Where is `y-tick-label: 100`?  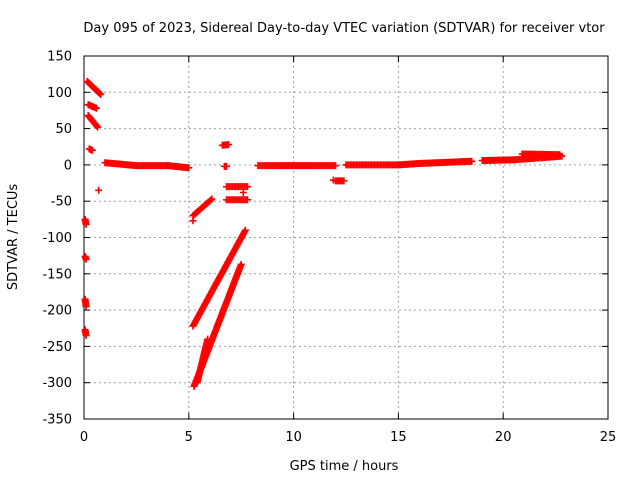 y-tick-label: 100 is located at coordinates (59, 93).